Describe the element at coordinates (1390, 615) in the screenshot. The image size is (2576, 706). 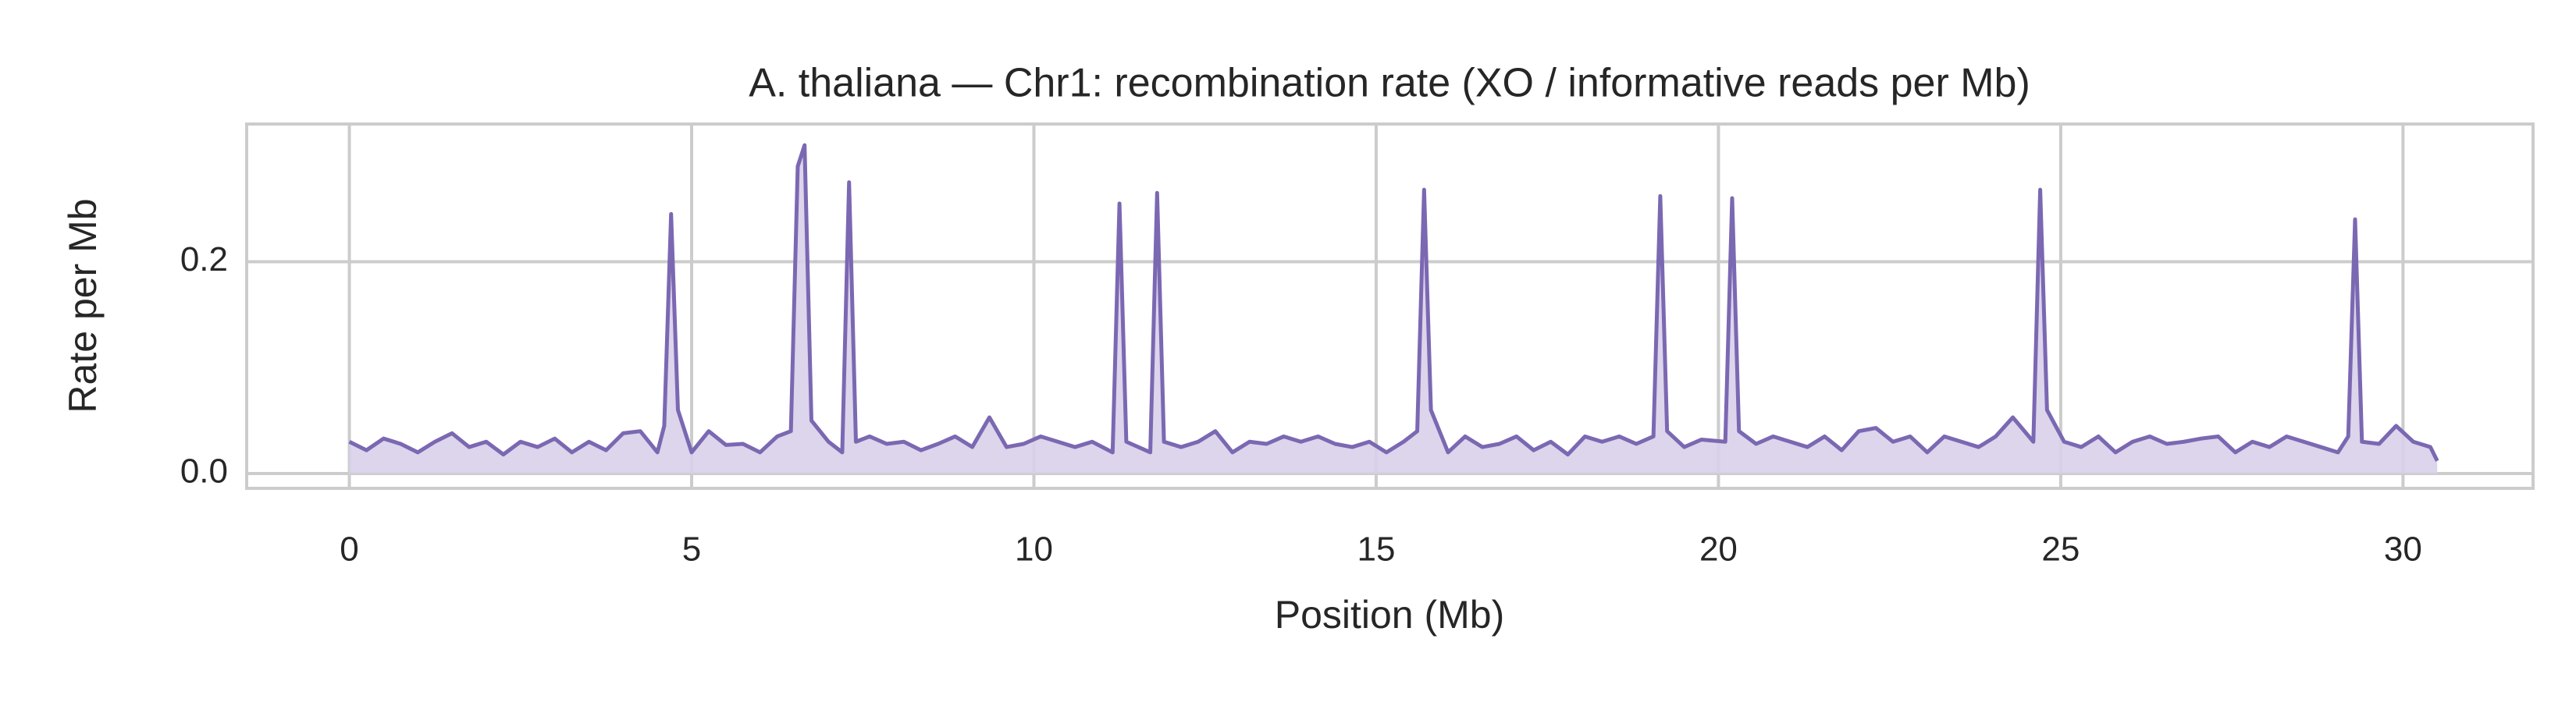
I see `x-axis-label: Position (Mb)` at that location.